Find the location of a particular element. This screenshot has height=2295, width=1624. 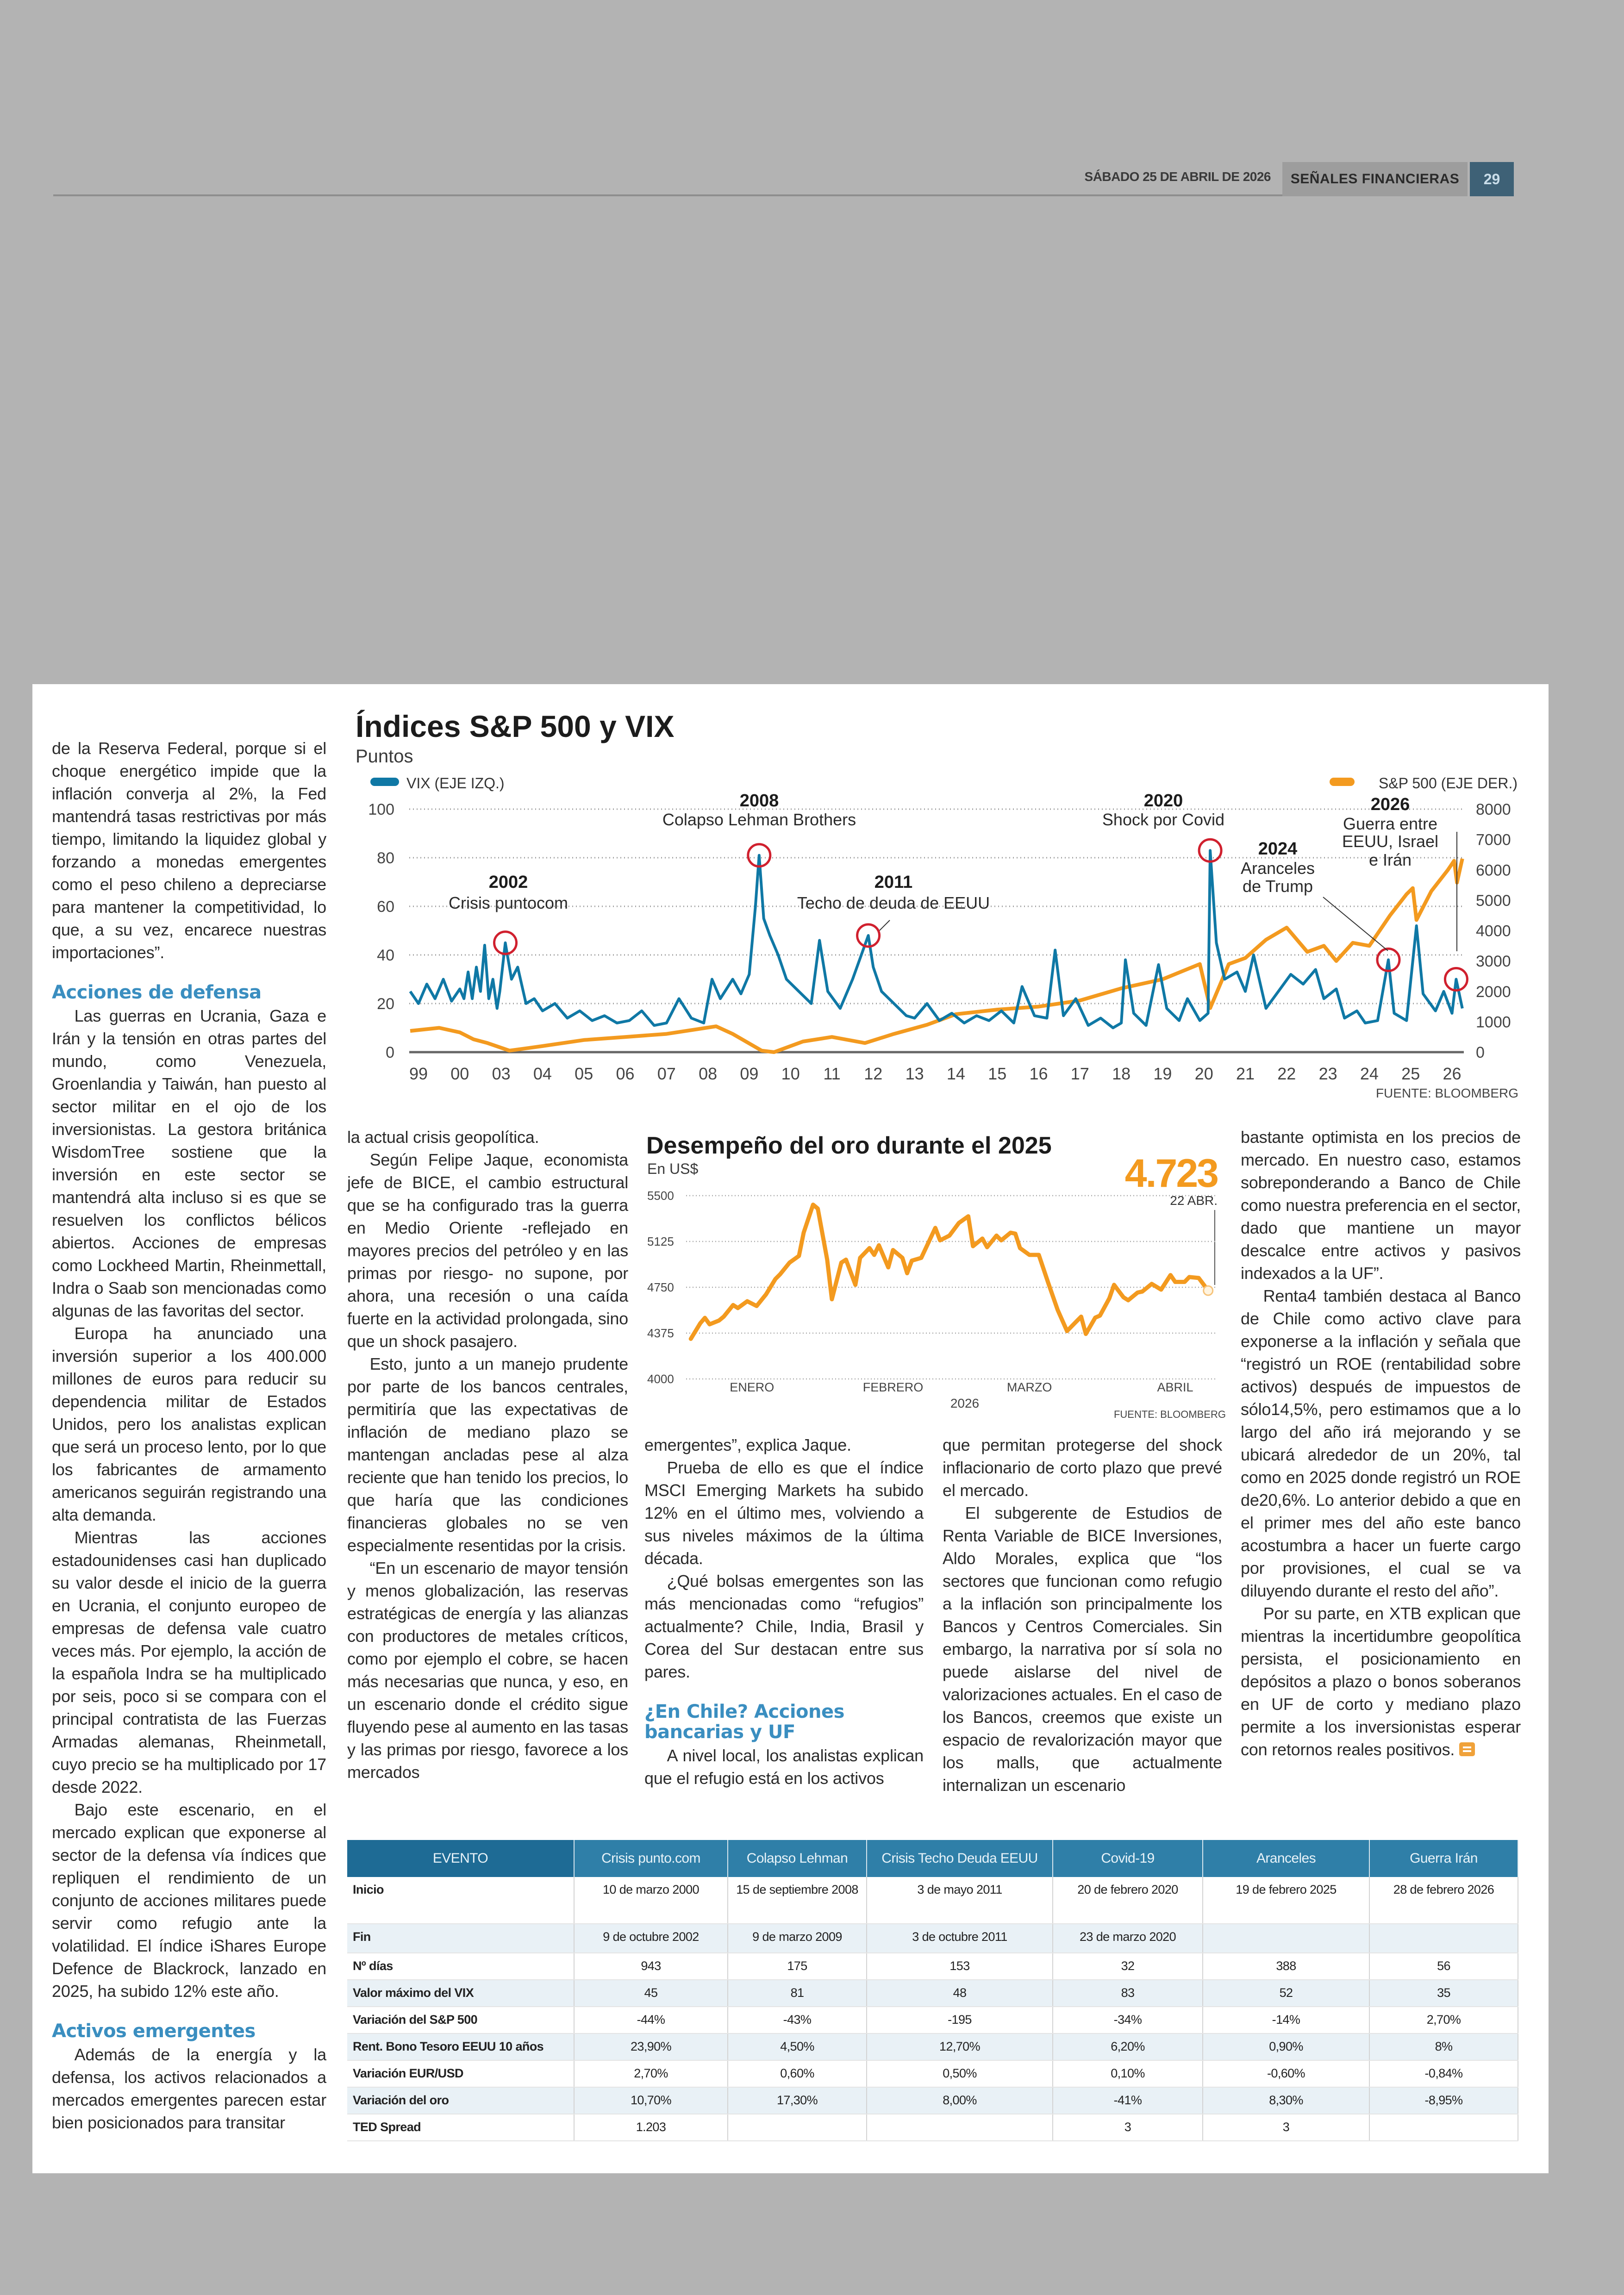

x-tick-label: 99 is located at coordinates (418, 1073).